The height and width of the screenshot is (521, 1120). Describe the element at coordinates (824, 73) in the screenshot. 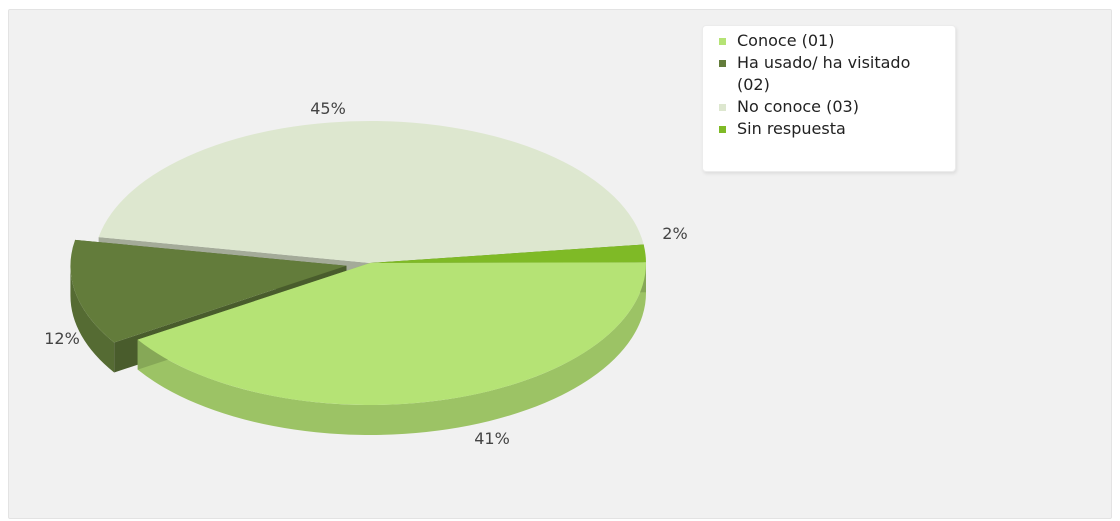

I see `legend-label: Ha usado/ ha visitado (02)` at that location.